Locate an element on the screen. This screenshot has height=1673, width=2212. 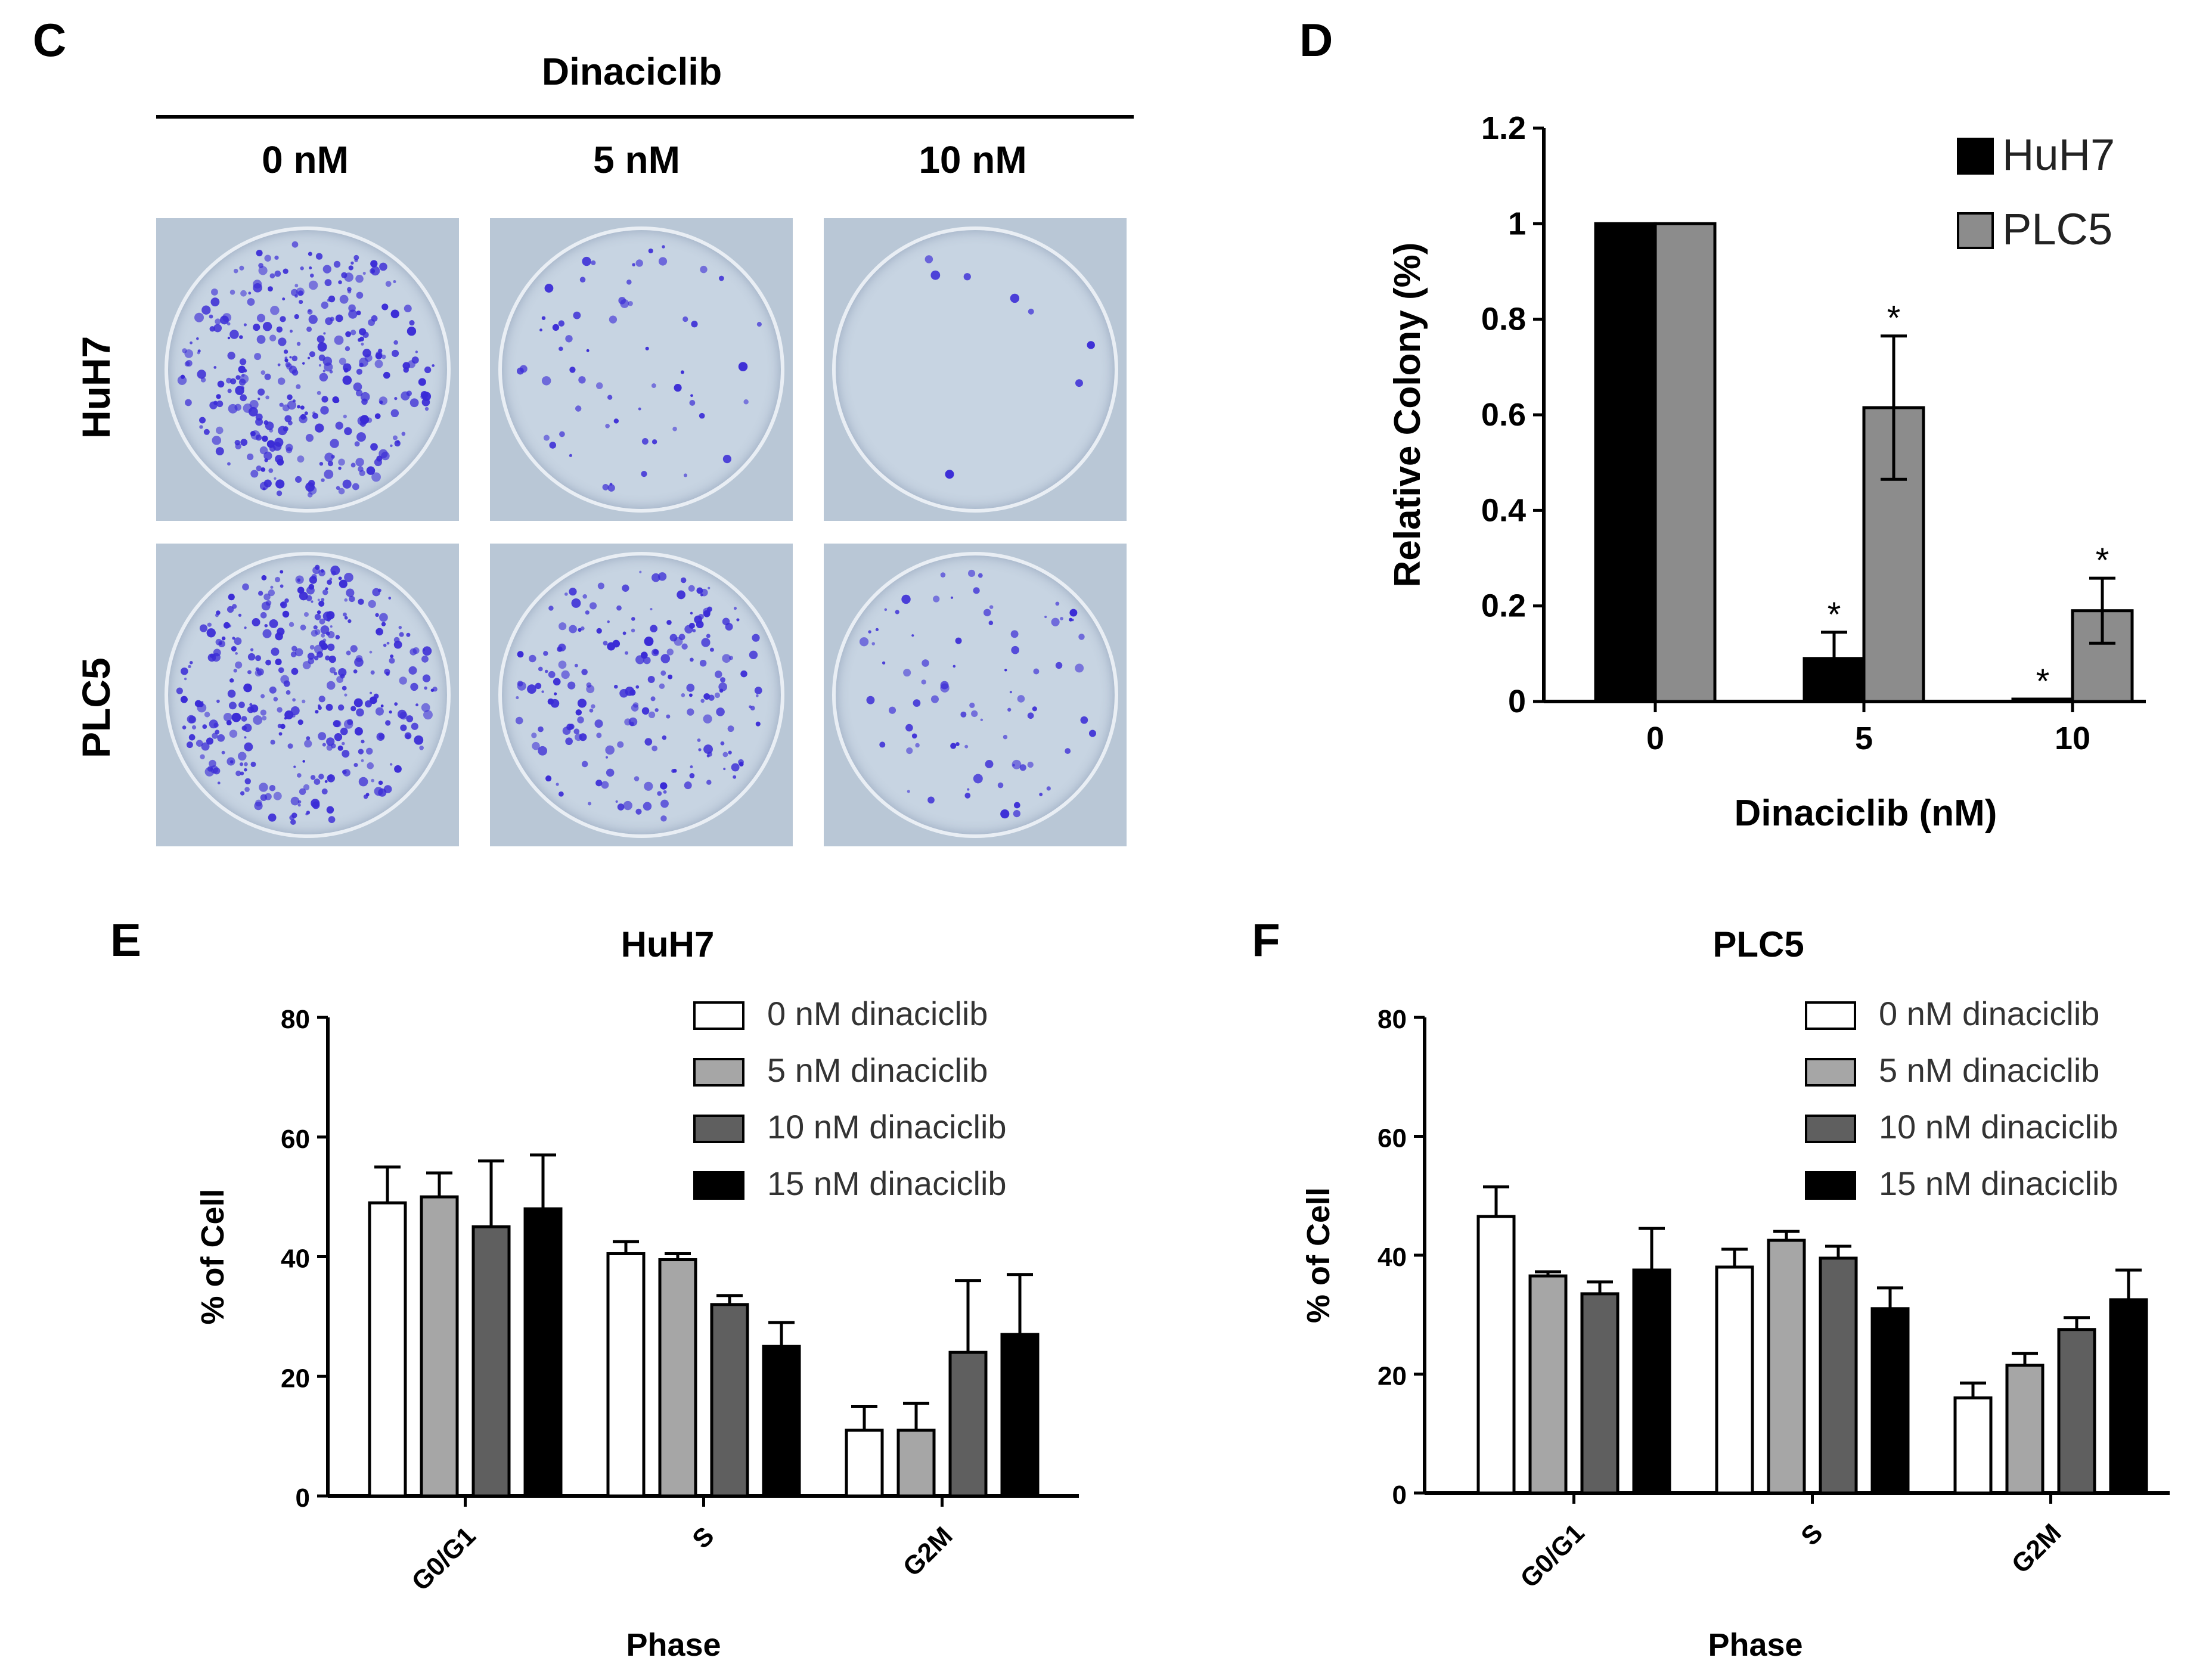
colonies is located at coordinates (306, 369).